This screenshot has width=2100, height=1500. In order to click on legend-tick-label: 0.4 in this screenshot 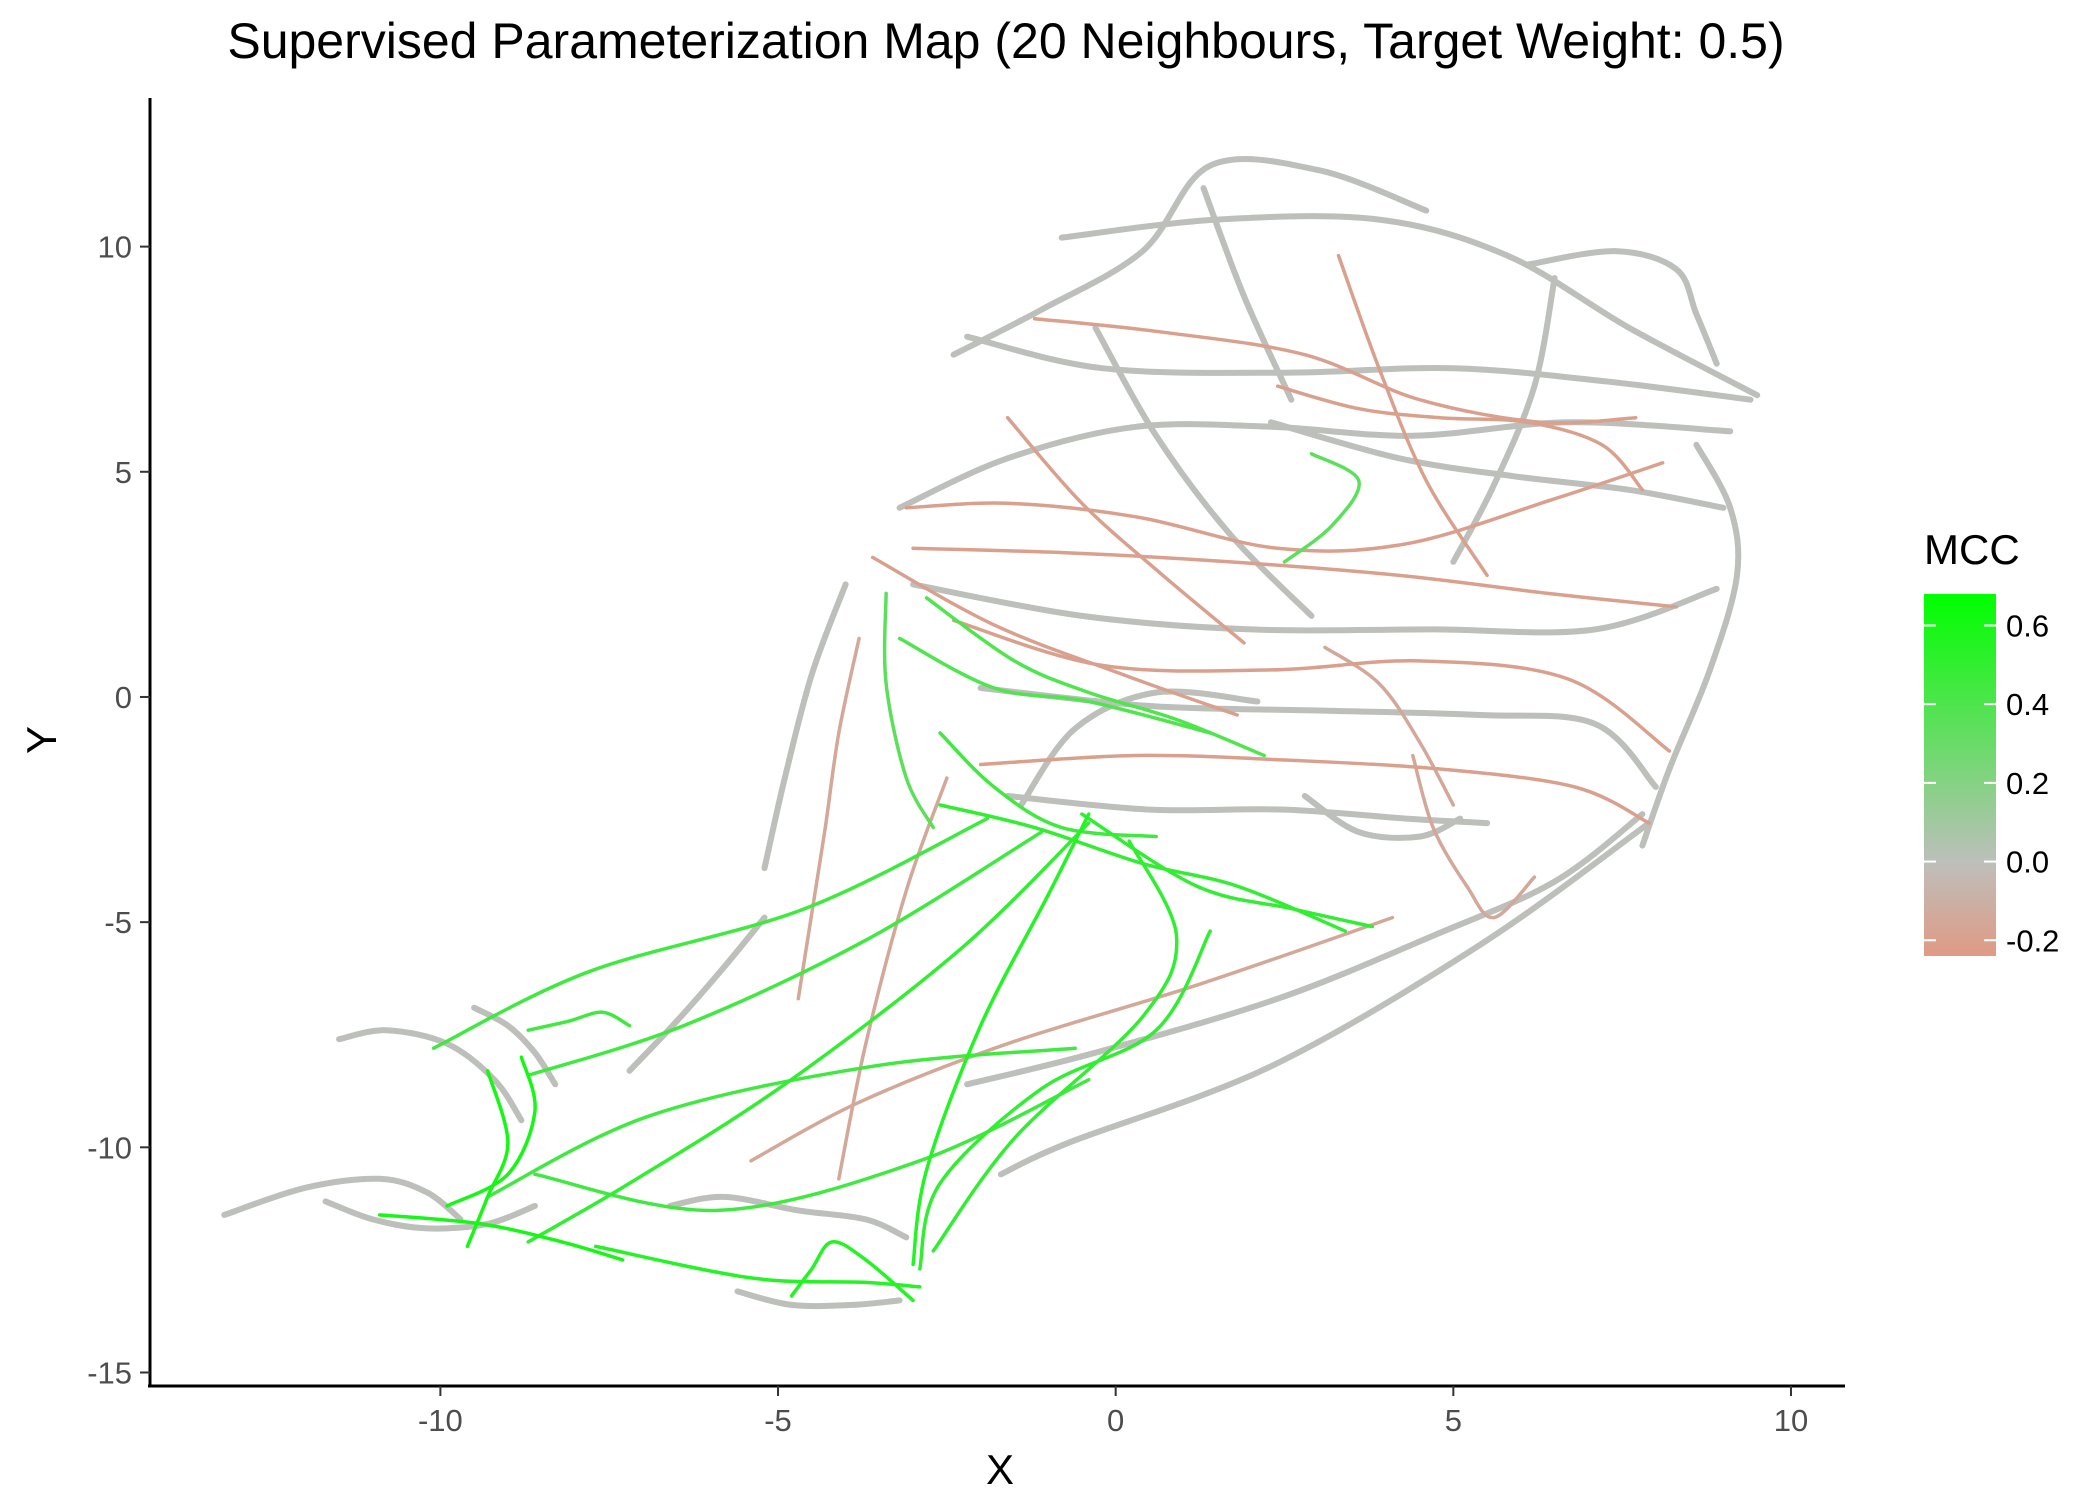, I will do `click(2027, 704)`.